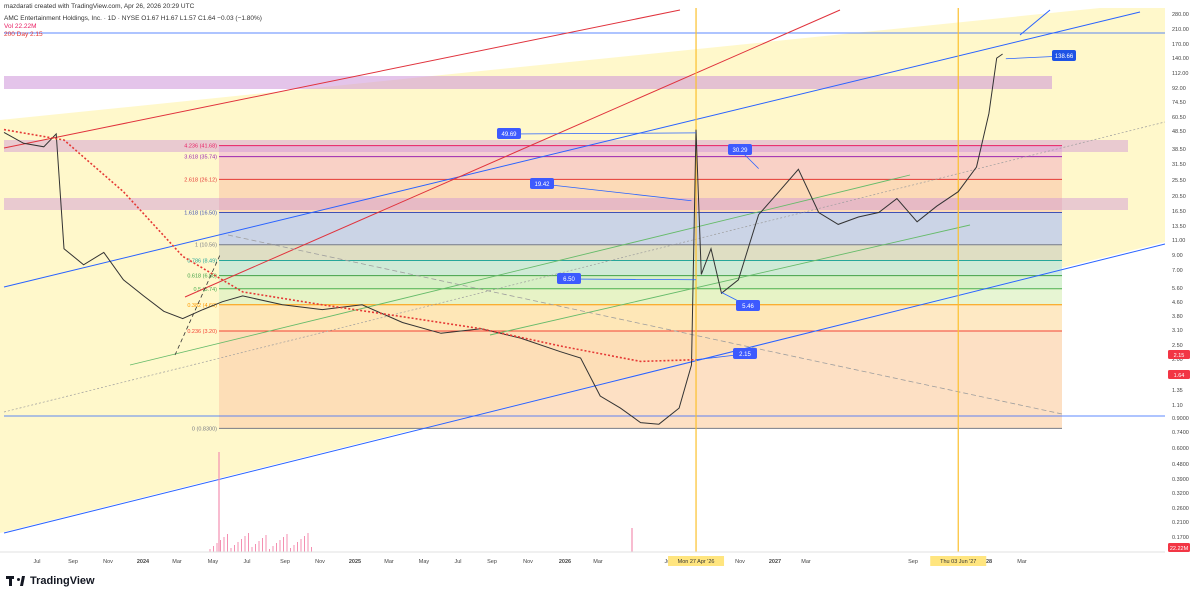  I want to click on y-tick-label: 0.9000, so click(1180, 419).